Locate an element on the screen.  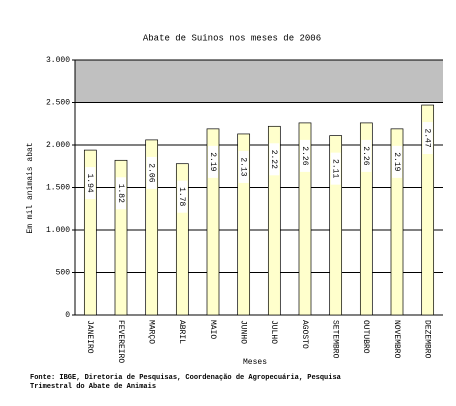
value-label: 1.82 is located at coordinates (120, 193).